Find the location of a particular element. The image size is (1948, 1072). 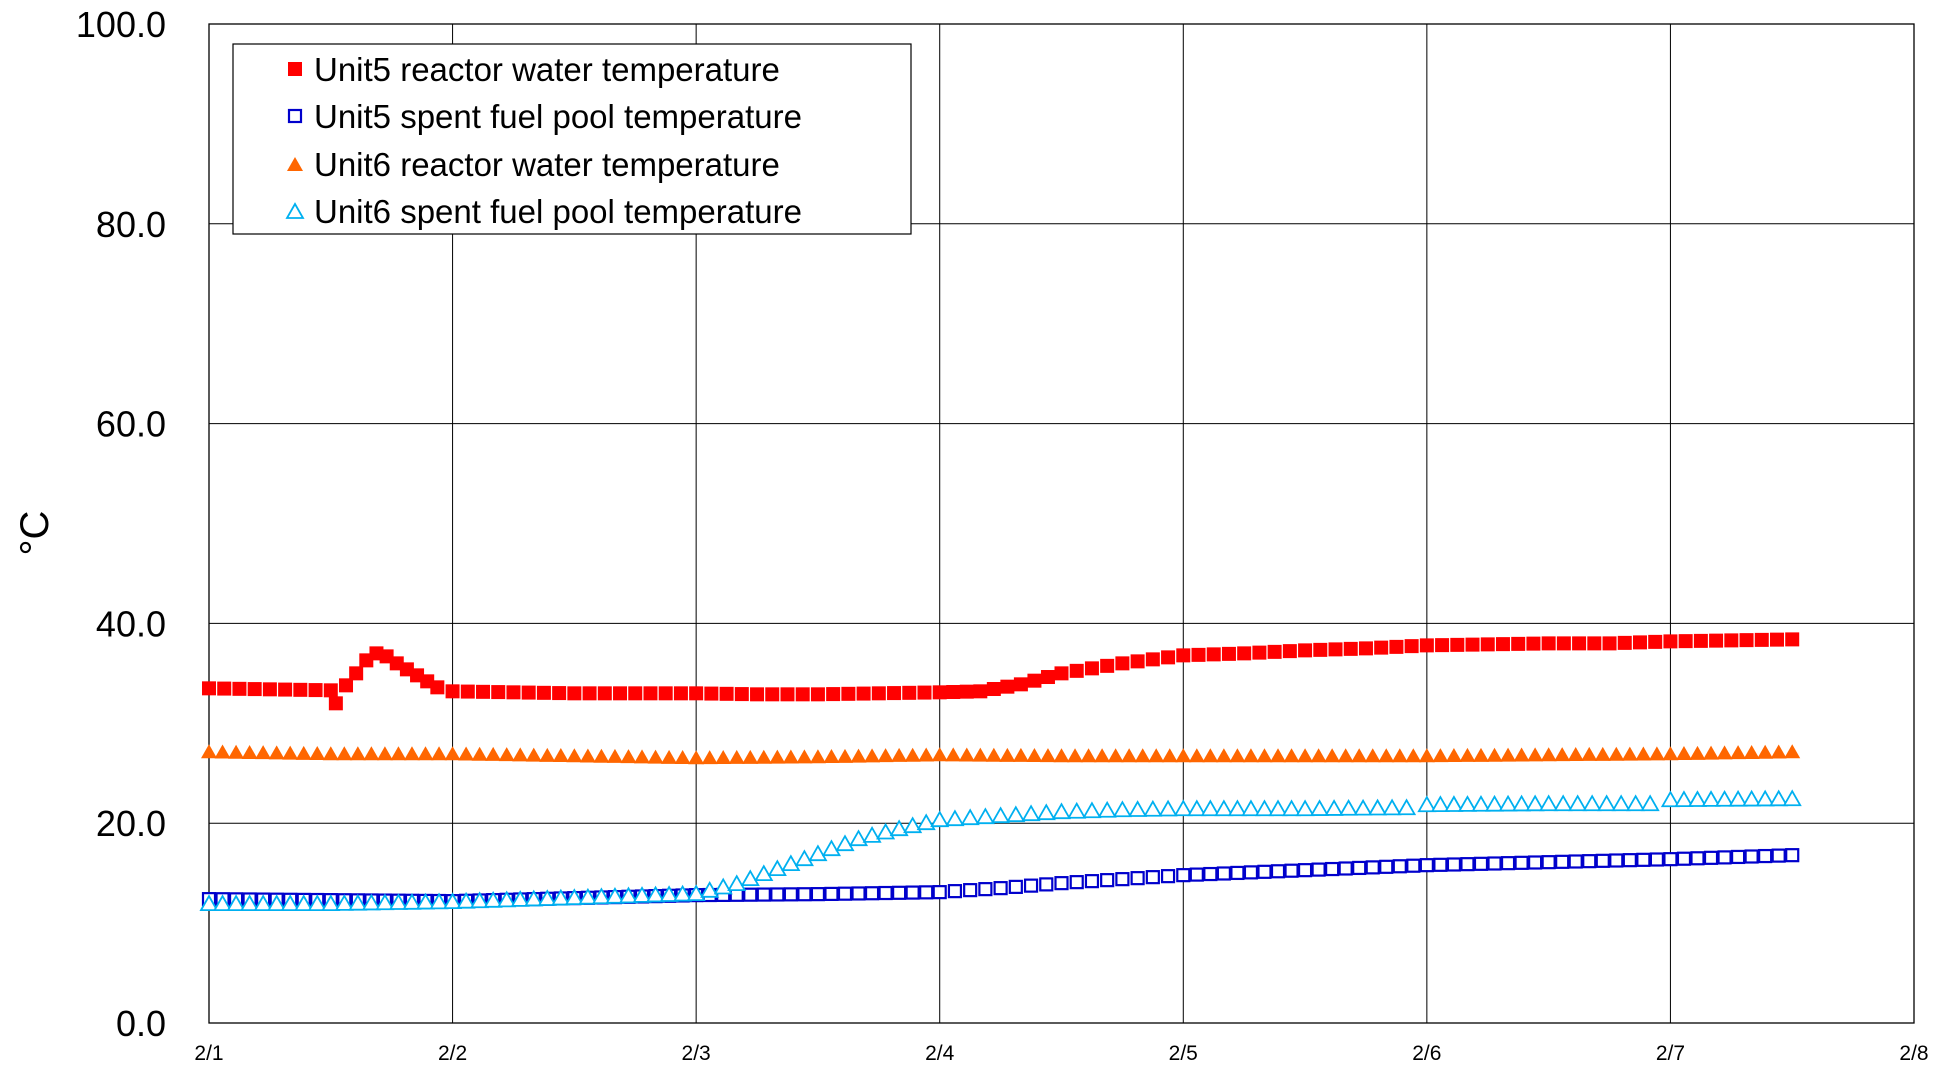

legend-label-unit5-pool: Unit5 spent fuel pool temperature is located at coordinates (558, 116).